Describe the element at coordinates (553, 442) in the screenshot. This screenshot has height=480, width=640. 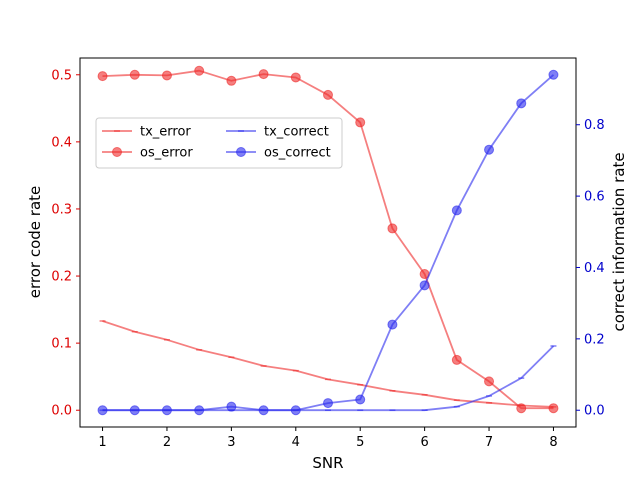
I see `x-tick-label: 8` at that location.